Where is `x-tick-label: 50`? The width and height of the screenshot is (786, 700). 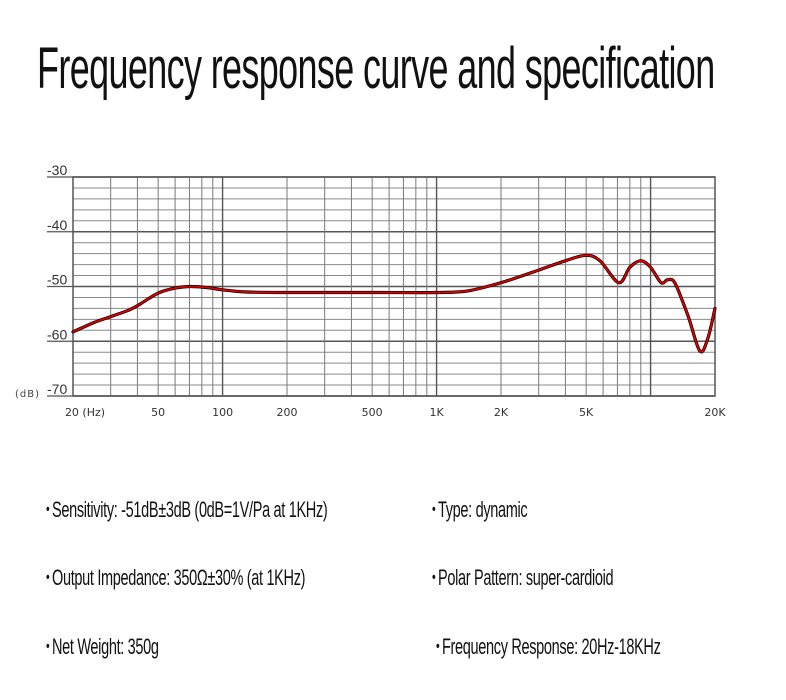
x-tick-label: 50 is located at coordinates (158, 412).